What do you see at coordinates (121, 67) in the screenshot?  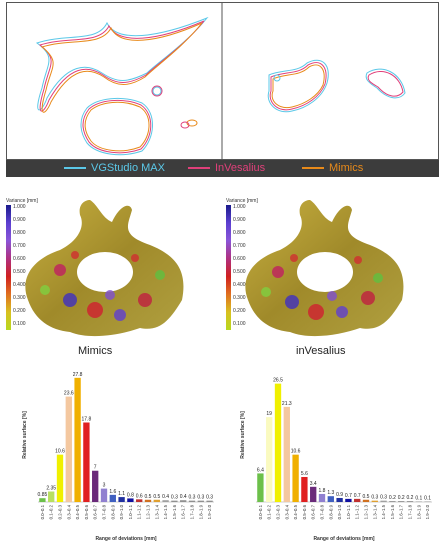 I see `contour-mimics-left` at bounding box center [121, 67].